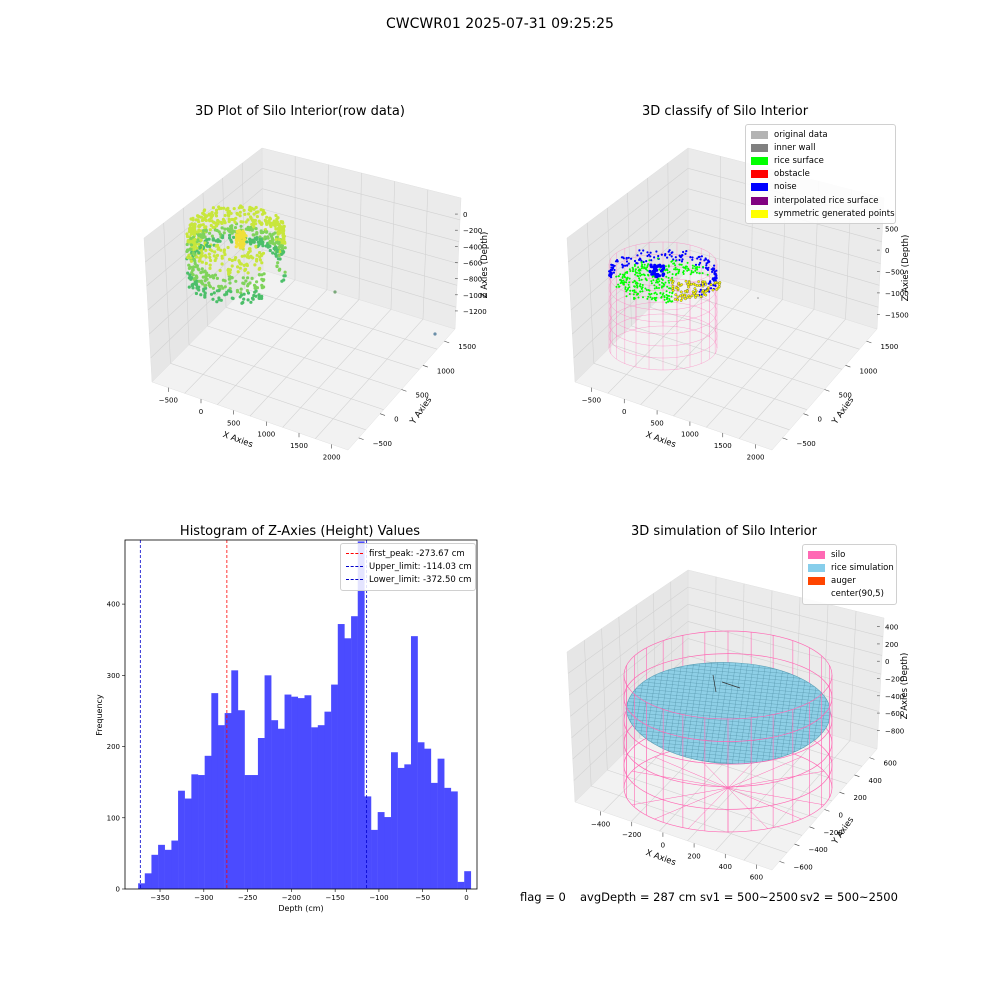  Describe the element at coordinates (890, 347) in the screenshot. I see `cls-y-tick-label: 1500` at that location.